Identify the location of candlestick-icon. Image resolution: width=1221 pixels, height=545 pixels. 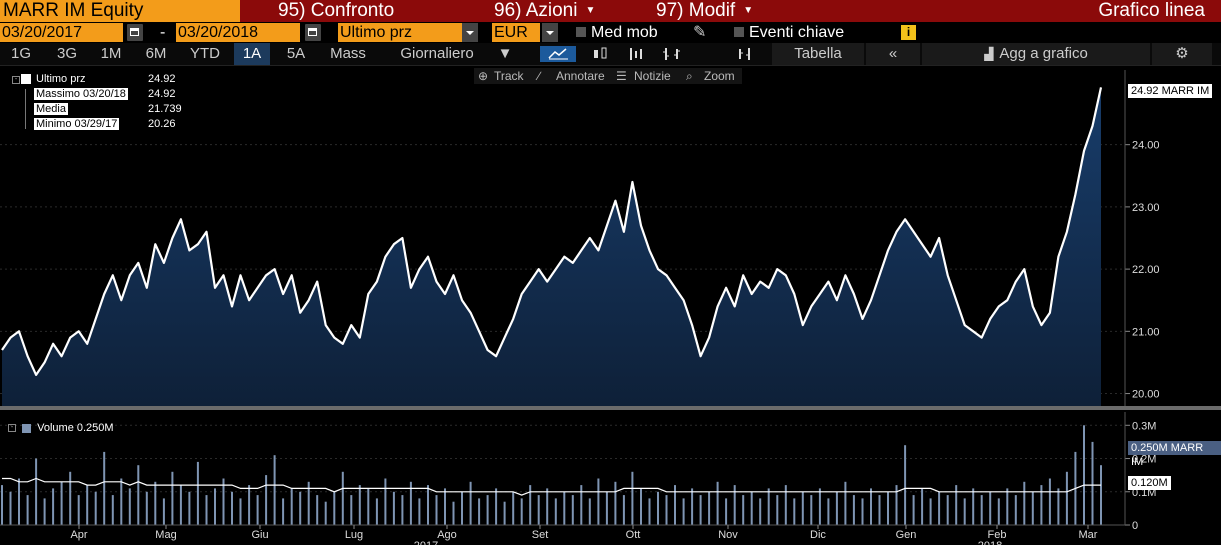
(601, 54).